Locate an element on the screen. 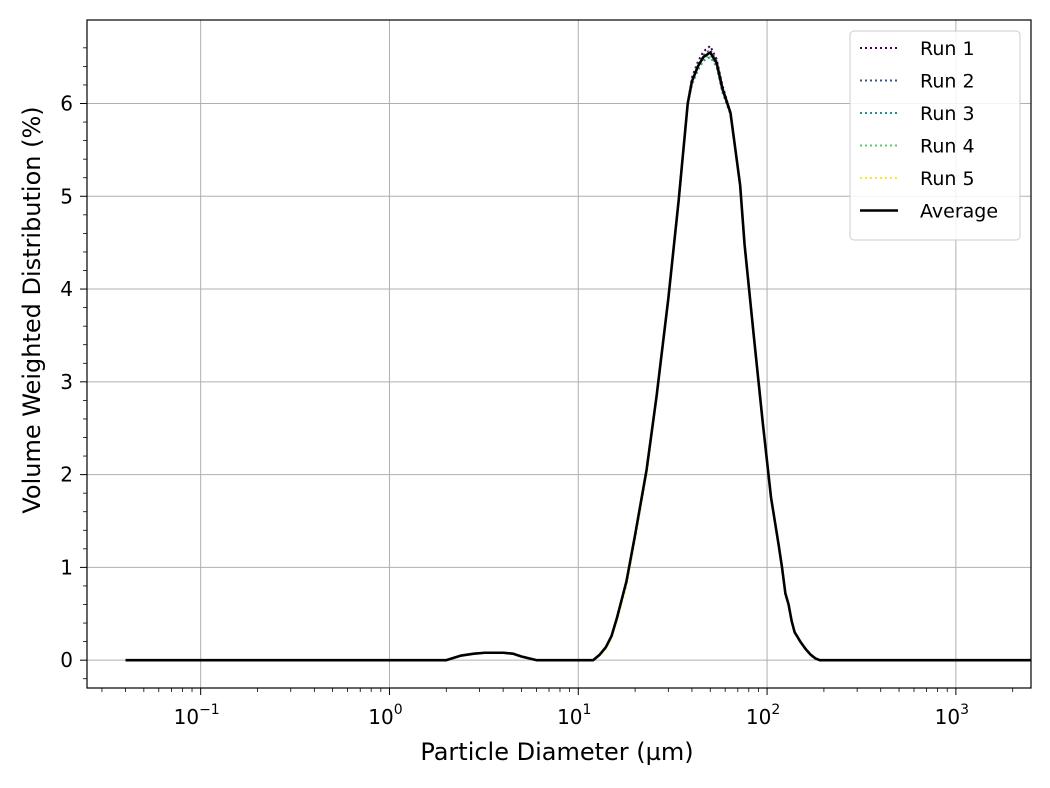 The height and width of the screenshot is (788, 1050). x-tick-label: 10³ is located at coordinates (952, 715).